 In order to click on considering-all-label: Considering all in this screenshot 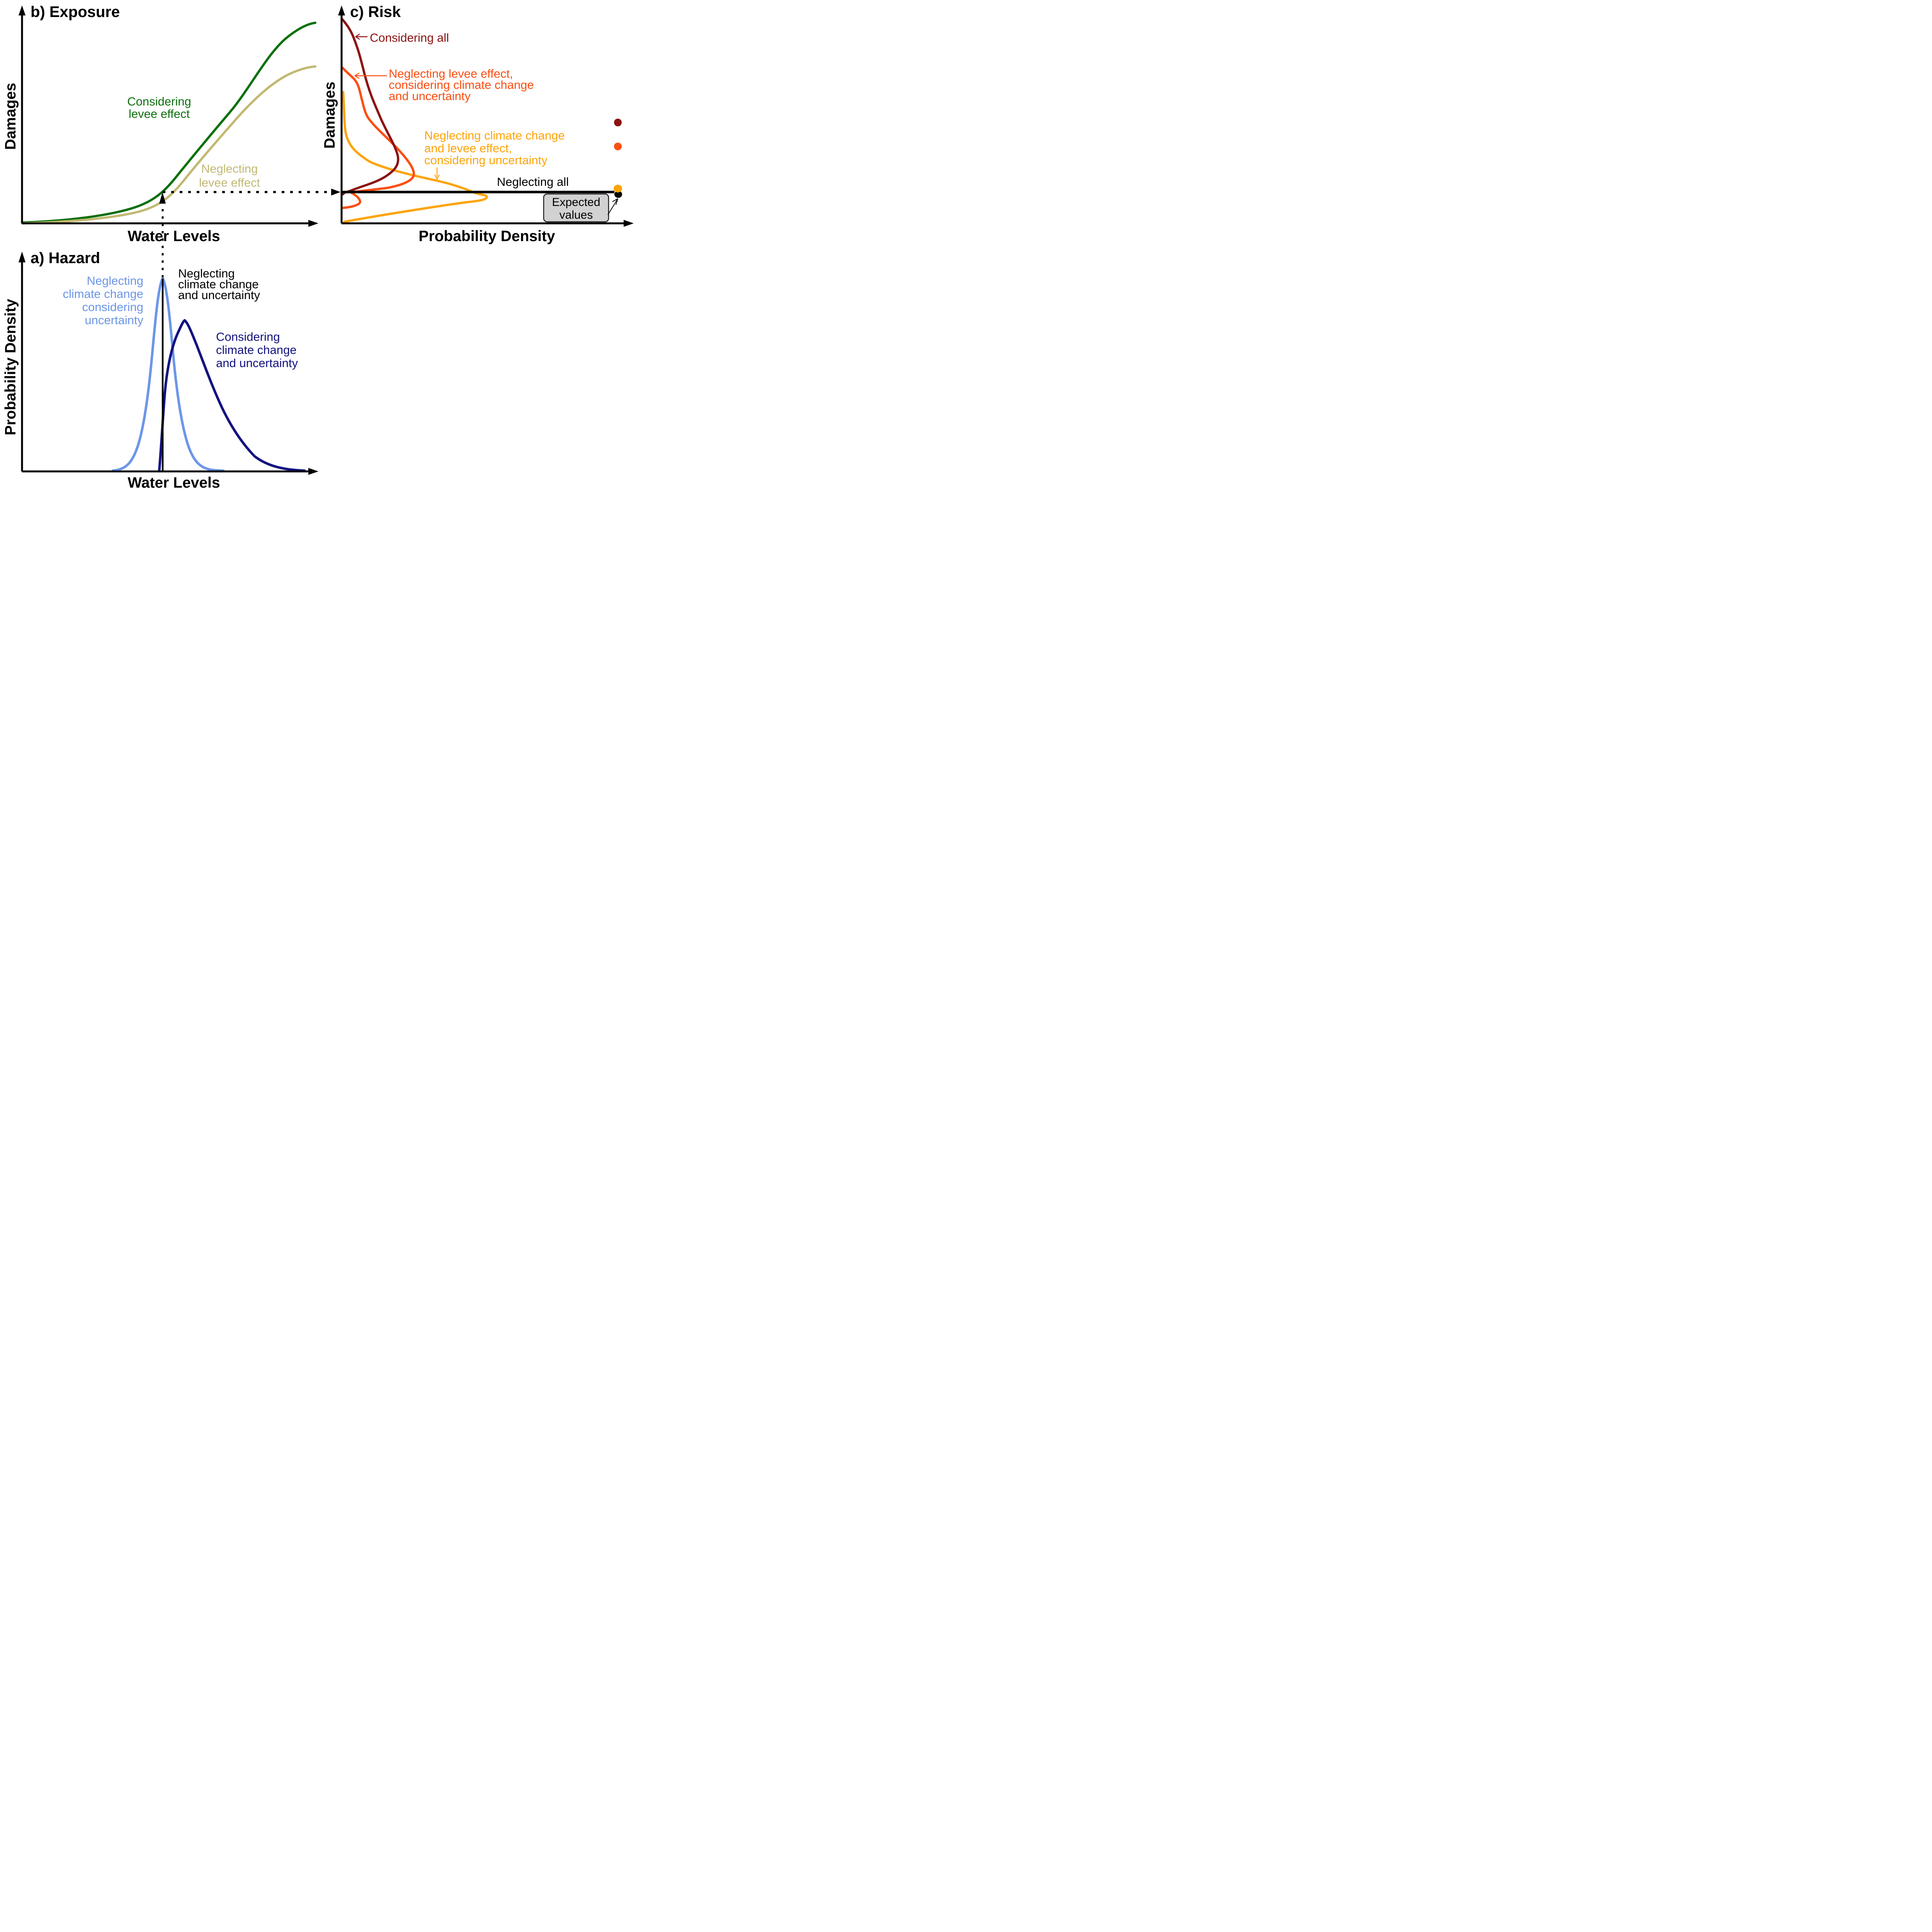, I will do `click(402, 37)`.